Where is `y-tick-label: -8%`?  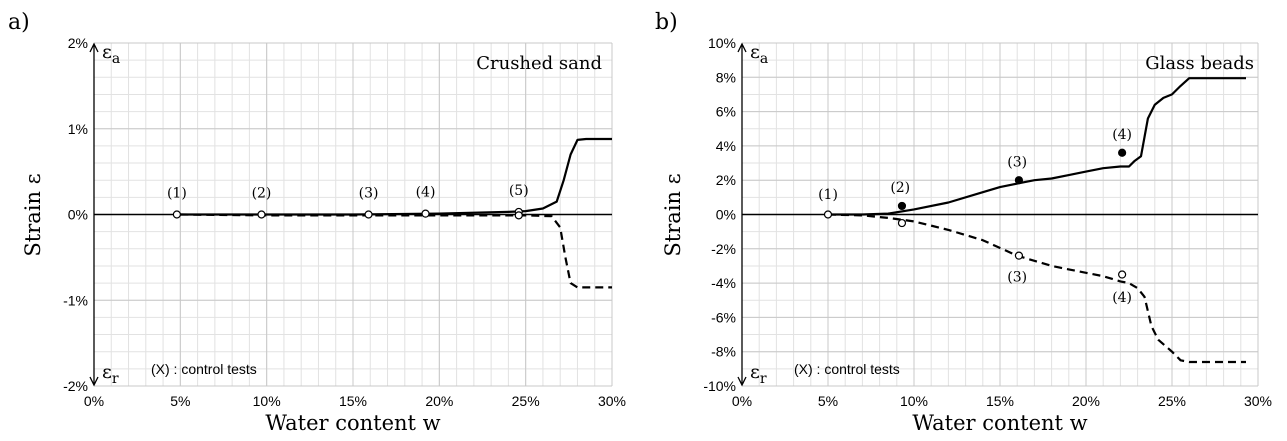
y-tick-label: -8% is located at coordinates (723, 352).